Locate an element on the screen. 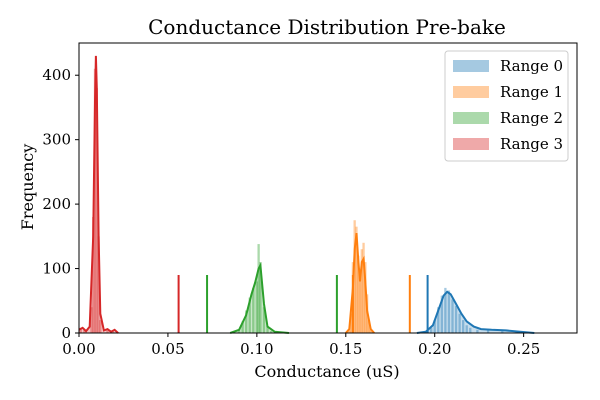  legend: Range 0 Range 1 Range 2 Range 3 is located at coordinates (506, 106).